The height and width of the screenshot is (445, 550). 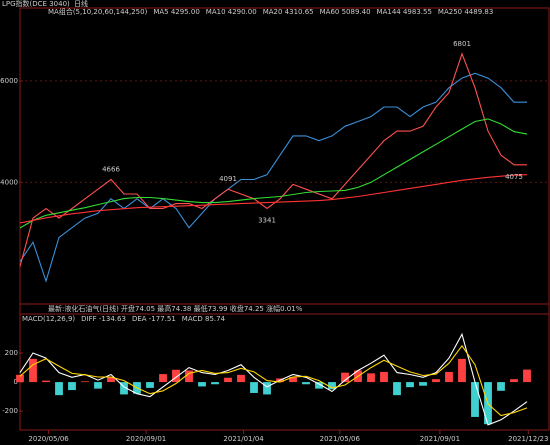 I want to click on period: 日线, so click(x=81, y=4).